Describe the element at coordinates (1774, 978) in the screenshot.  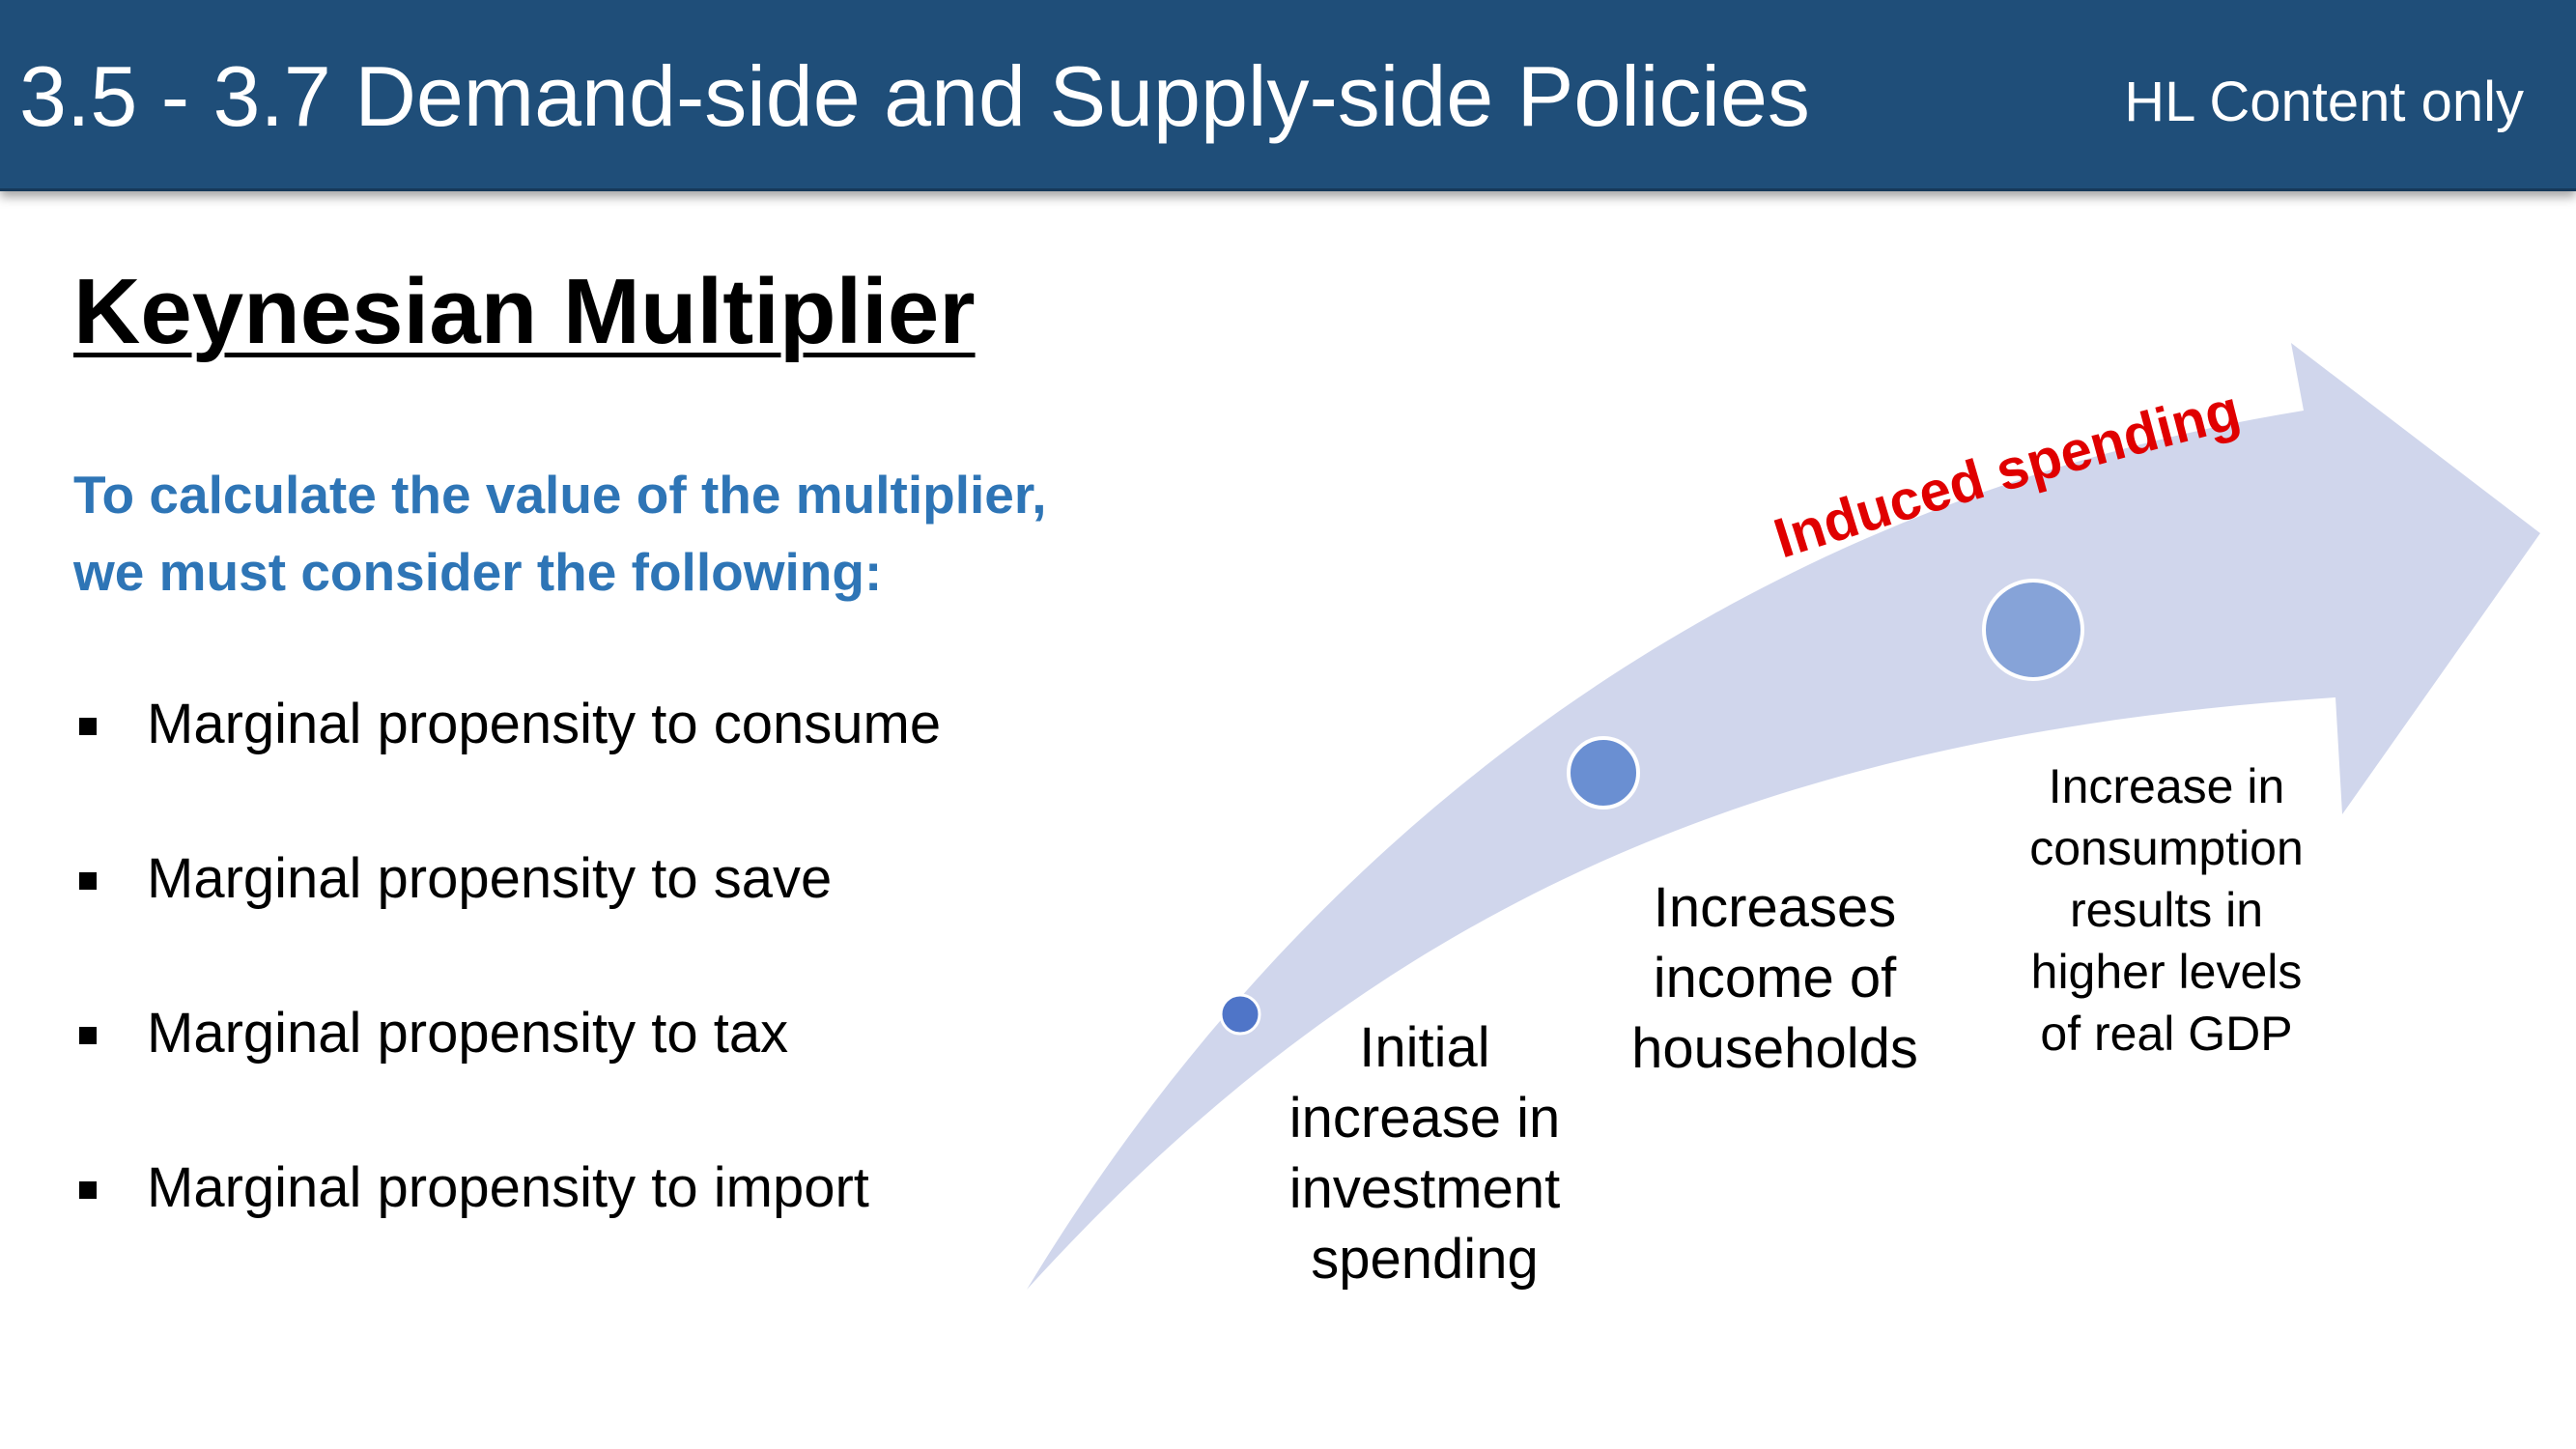
I see `step-2-label: Increases income of households` at that location.